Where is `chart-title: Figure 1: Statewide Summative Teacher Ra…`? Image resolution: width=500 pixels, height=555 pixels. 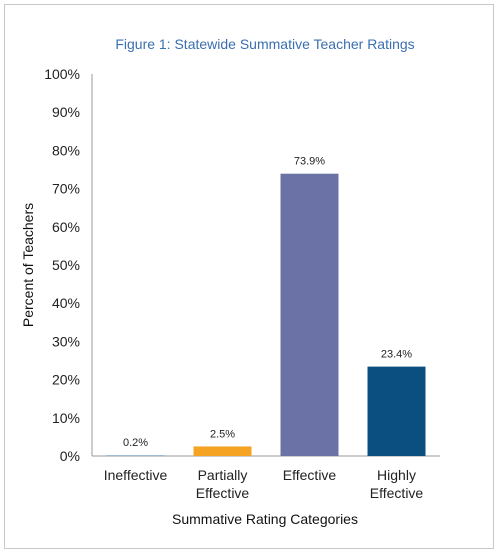 chart-title: Figure 1: Statewide Summative Teacher Ra… is located at coordinates (264, 44).